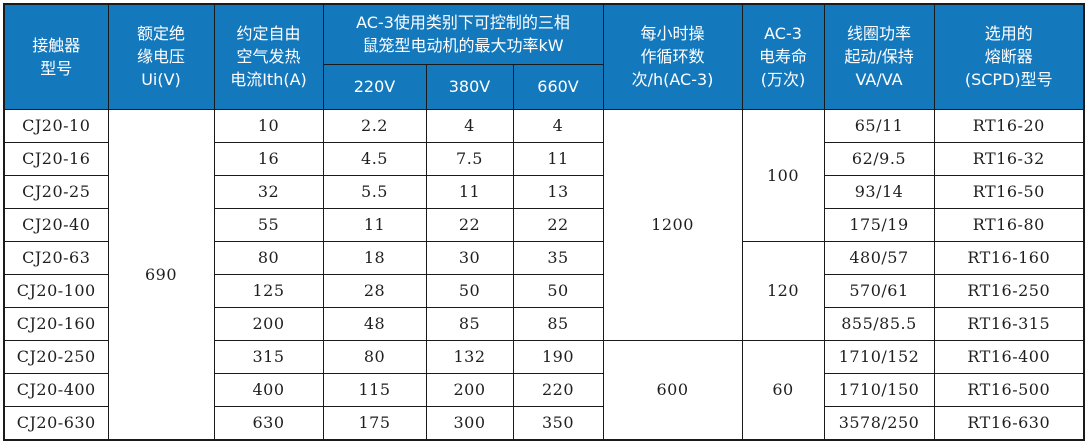  I want to click on cell-fuse: RT16-20, so click(1009, 125).